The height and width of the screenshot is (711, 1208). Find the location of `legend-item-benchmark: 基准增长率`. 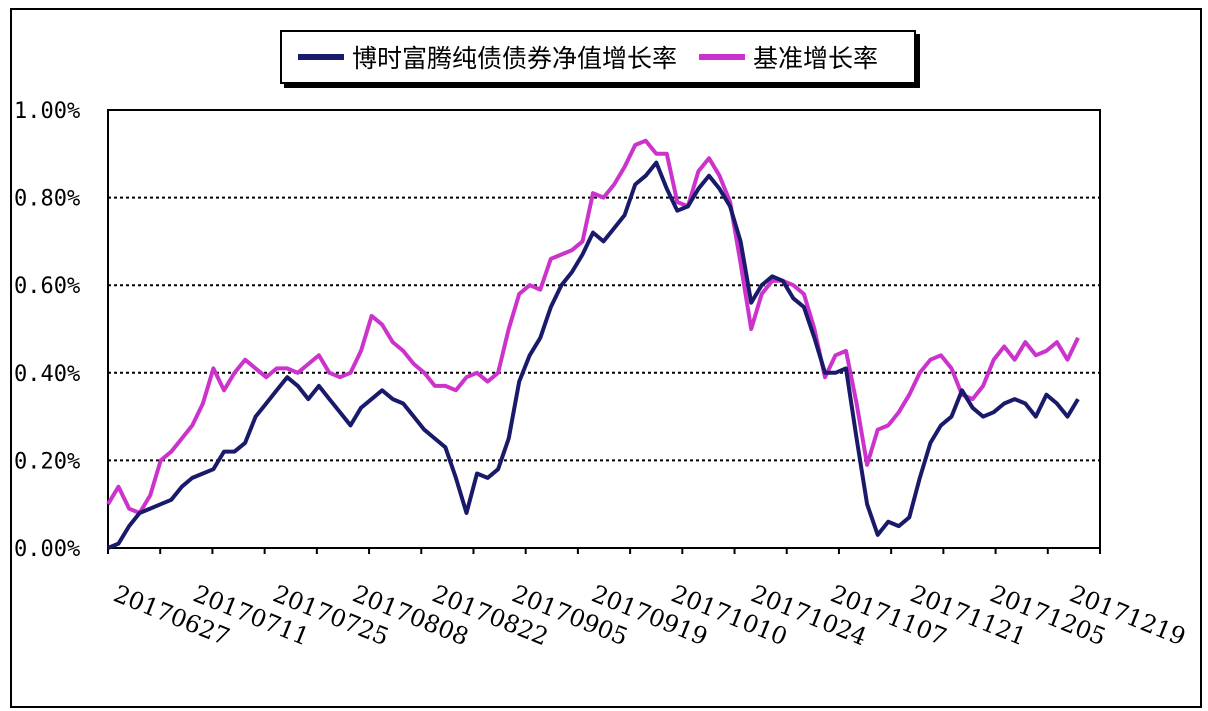

legend-item-benchmark: 基准增长率 is located at coordinates (788, 57).